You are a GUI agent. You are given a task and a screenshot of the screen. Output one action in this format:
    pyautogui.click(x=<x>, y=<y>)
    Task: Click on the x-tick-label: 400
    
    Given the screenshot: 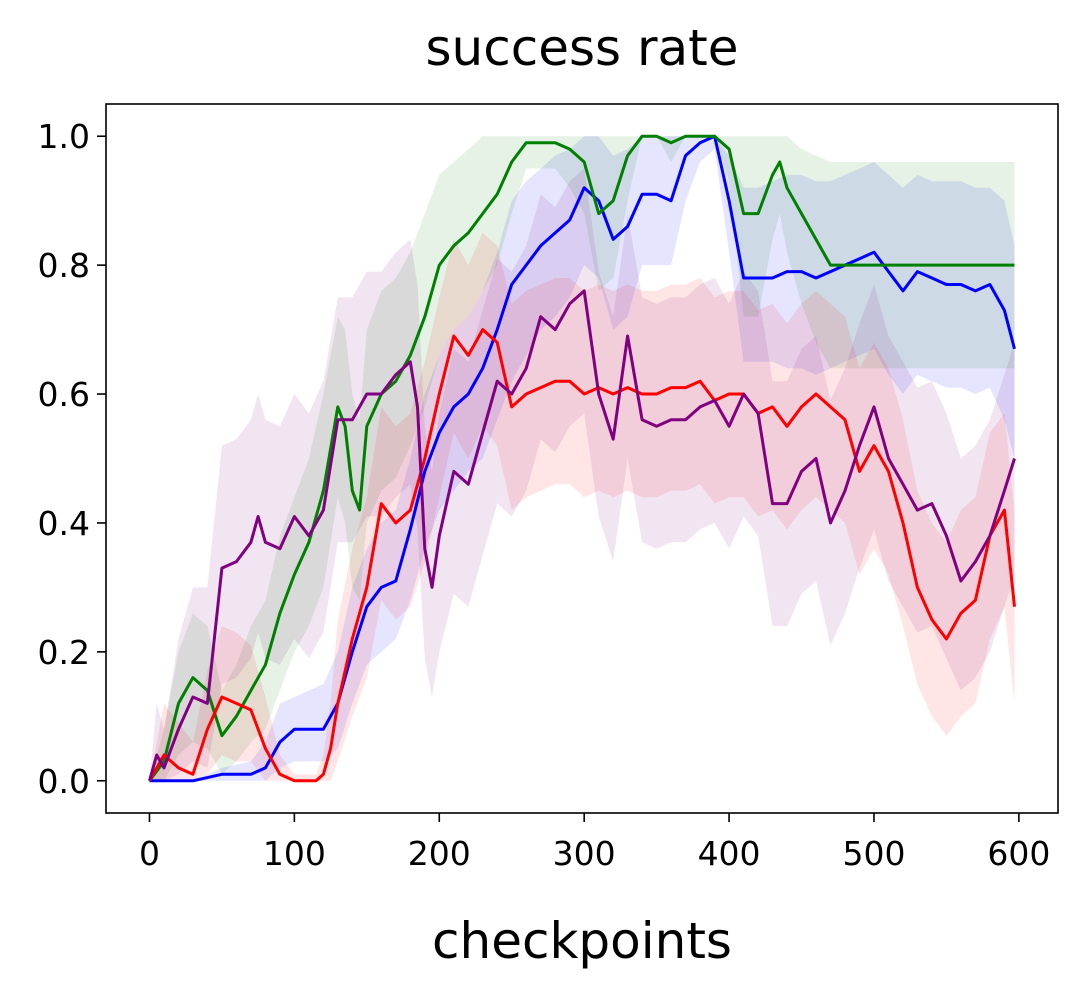 What is the action you would take?
    pyautogui.click(x=729, y=853)
    